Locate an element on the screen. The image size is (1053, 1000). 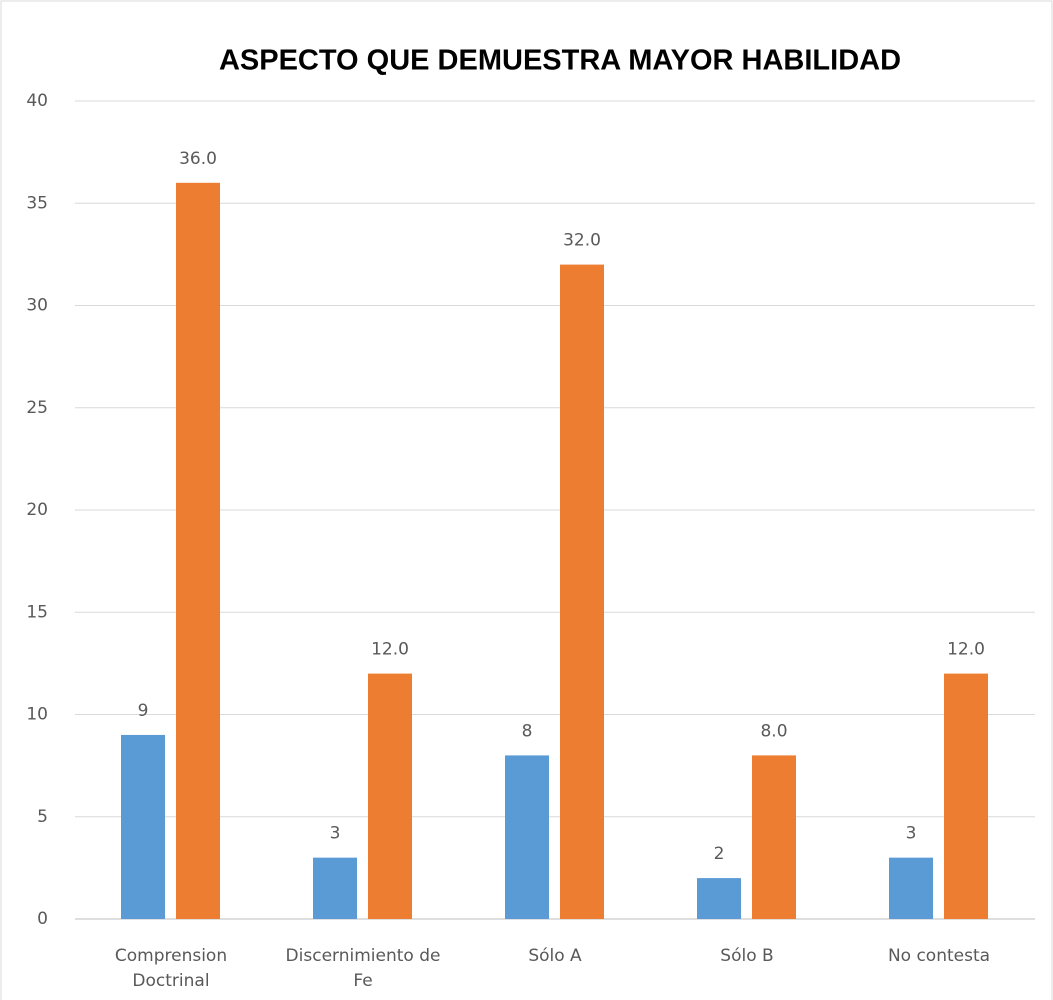
data-label: 2 is located at coordinates (719, 854).